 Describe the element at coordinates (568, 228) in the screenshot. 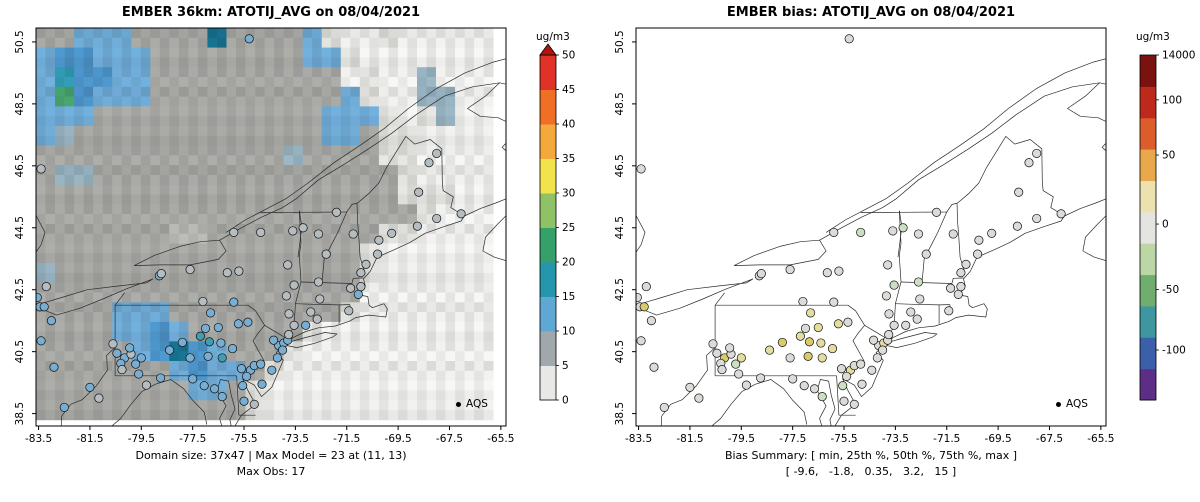

I see `svg-text: 25` at that location.